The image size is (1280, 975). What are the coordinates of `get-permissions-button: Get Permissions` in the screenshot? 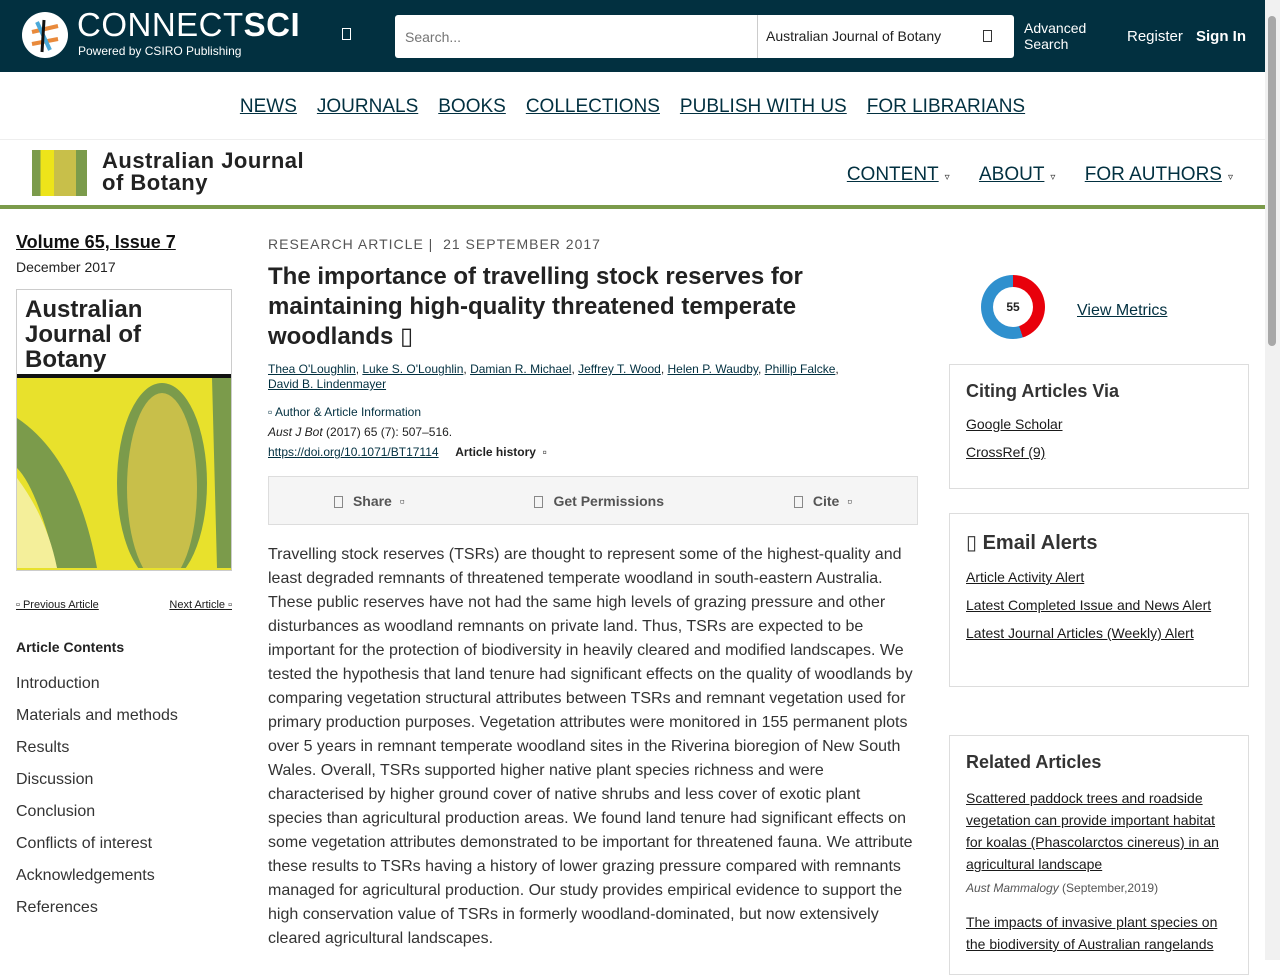 It's located at (599, 501).